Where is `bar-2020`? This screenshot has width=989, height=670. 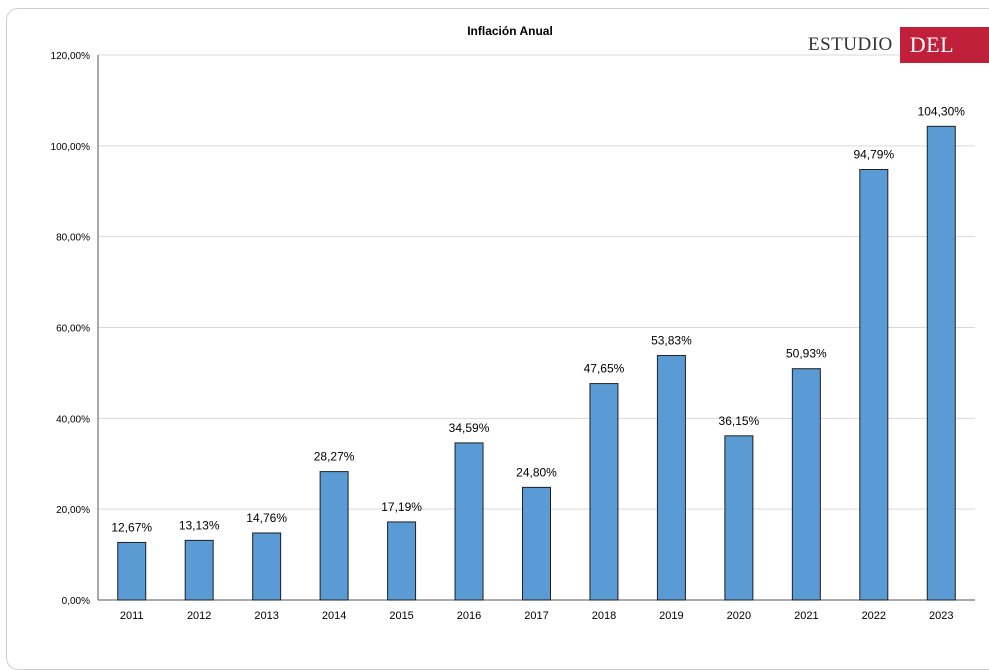 bar-2020 is located at coordinates (739, 518).